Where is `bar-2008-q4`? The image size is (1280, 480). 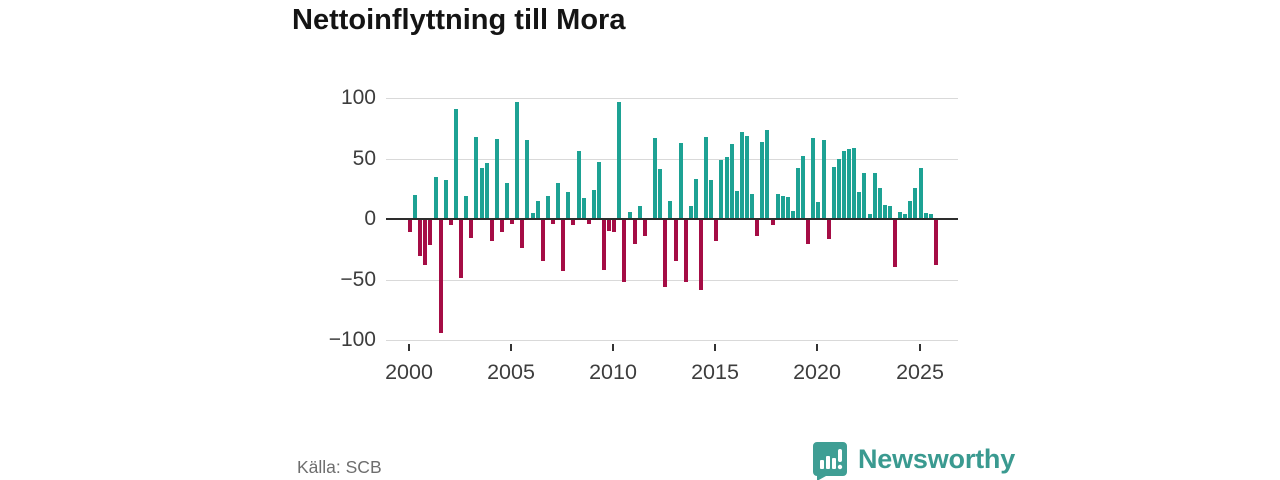 bar-2008-q4 is located at coordinates (588, 222).